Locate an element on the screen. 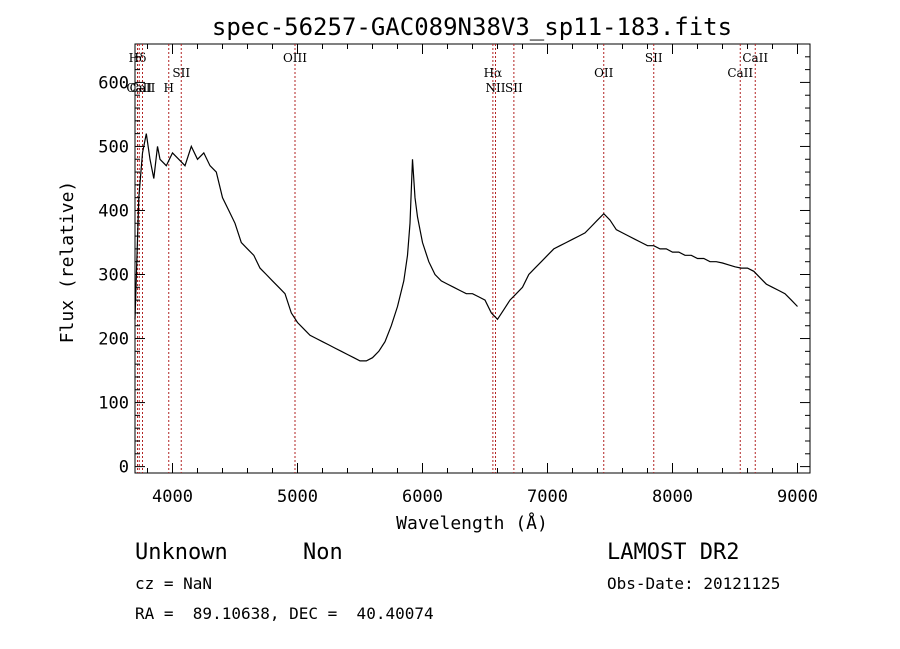 The image size is (900, 649). obs-date: Obs-Date: 20121125 is located at coordinates (693, 583).